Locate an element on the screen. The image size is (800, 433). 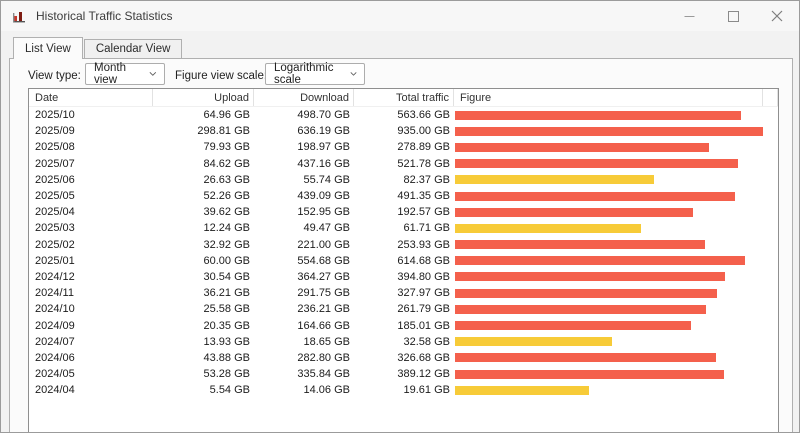
cell-date: 2025/07 is located at coordinates (55, 163).